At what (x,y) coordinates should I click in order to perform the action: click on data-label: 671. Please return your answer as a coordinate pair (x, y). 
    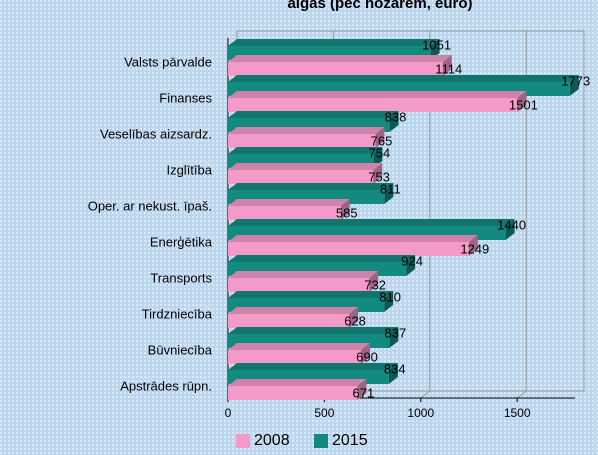
    Looking at the image, I should click on (364, 392).